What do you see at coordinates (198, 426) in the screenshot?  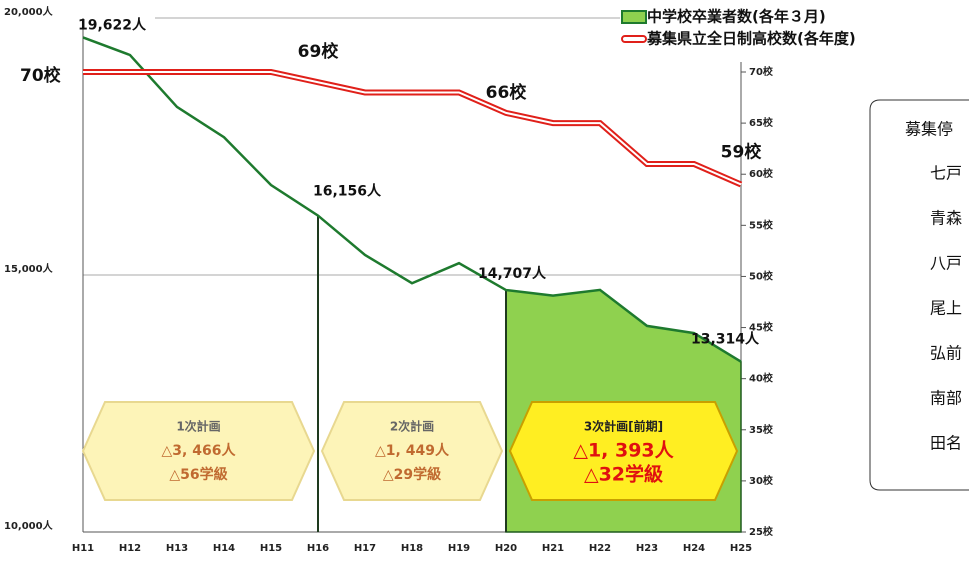 I see `phase-label: 1次計画` at bounding box center [198, 426].